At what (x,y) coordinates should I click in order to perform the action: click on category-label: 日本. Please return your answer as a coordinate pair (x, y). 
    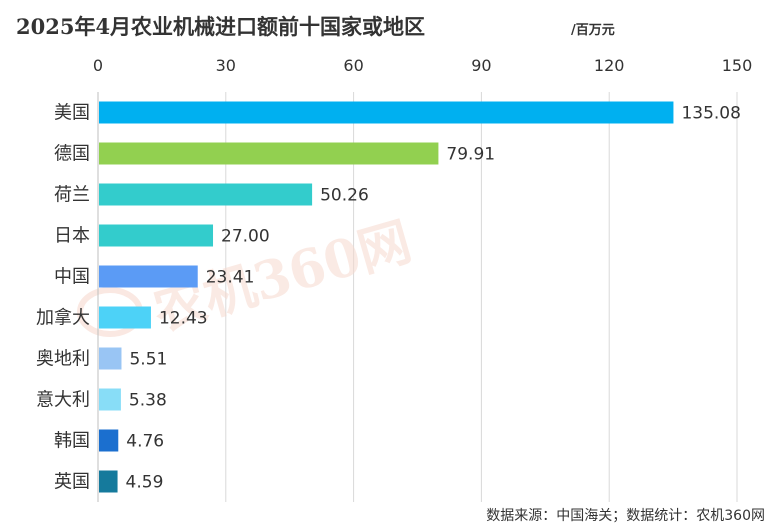
    Looking at the image, I should click on (72, 236).